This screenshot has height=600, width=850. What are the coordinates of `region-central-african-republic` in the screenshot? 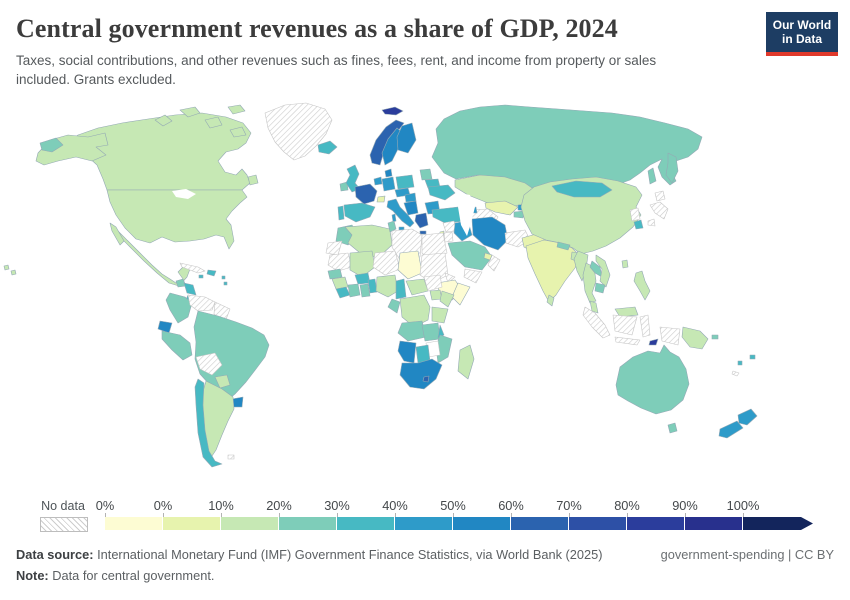 It's located at (417, 287).